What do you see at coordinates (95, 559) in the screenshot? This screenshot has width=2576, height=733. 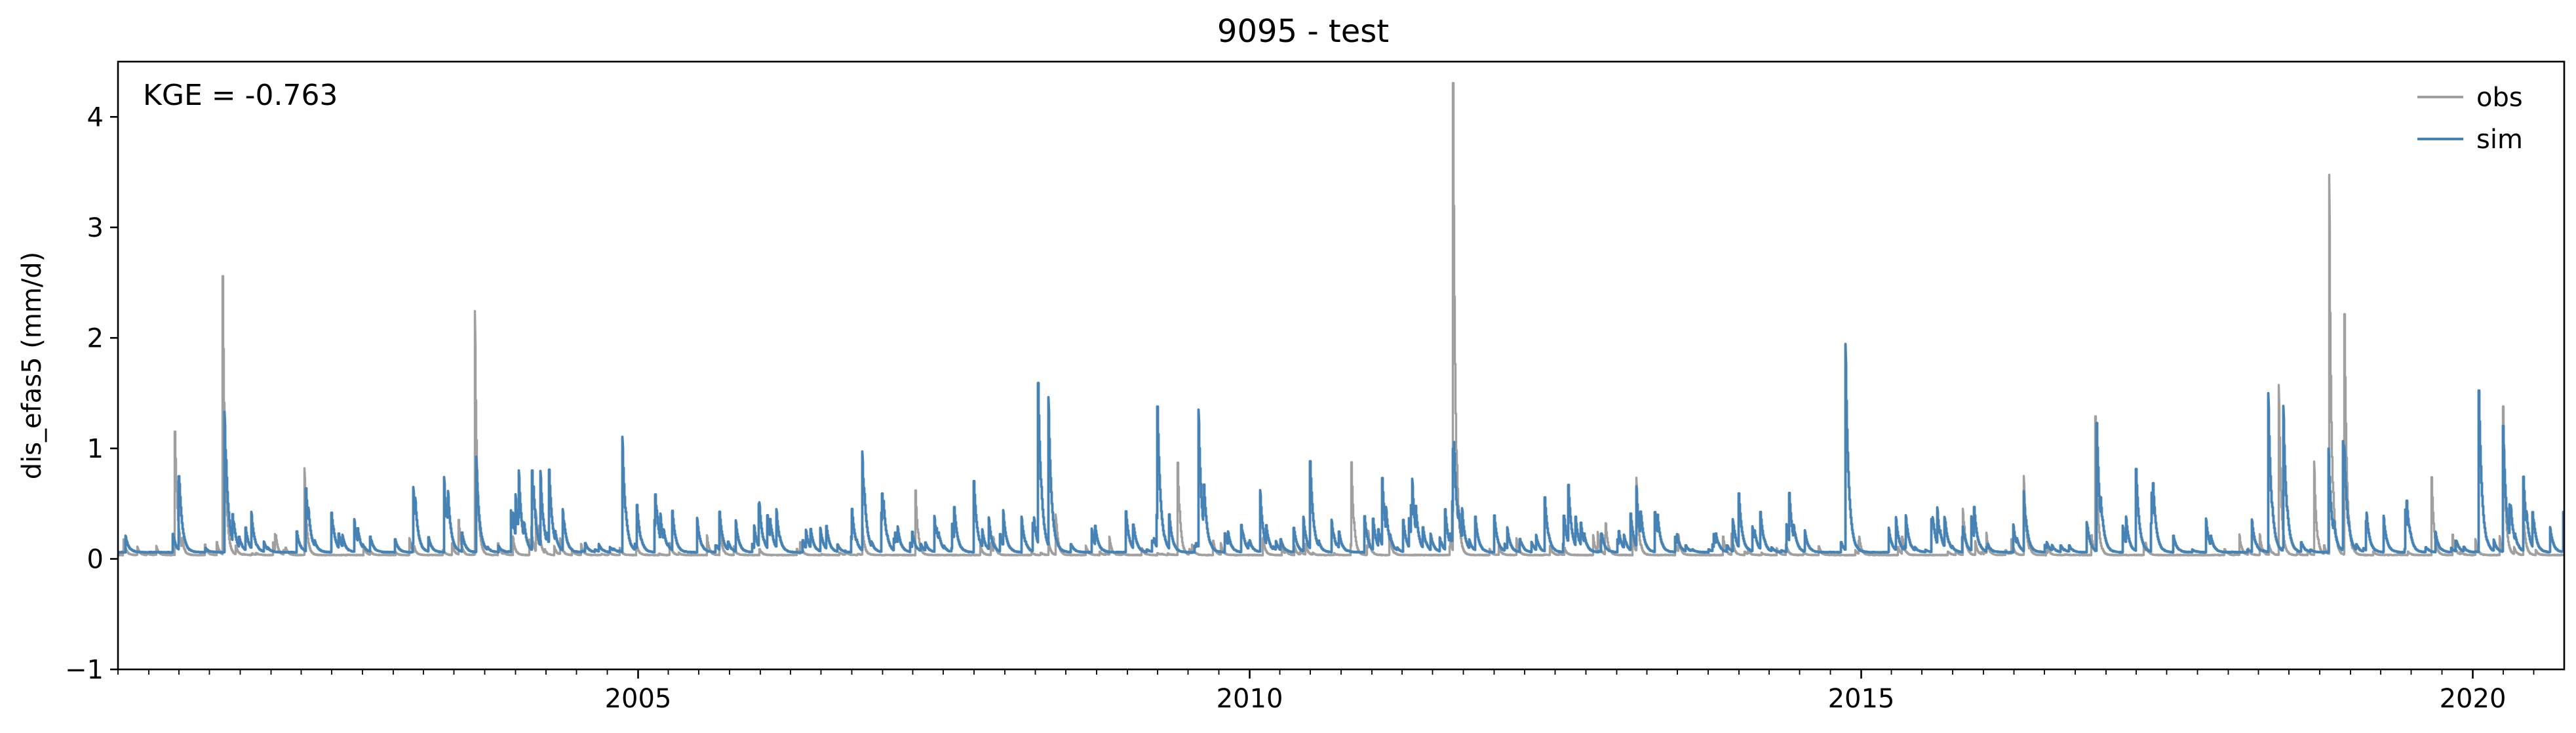 I see `y-tick-label-1: 0` at bounding box center [95, 559].